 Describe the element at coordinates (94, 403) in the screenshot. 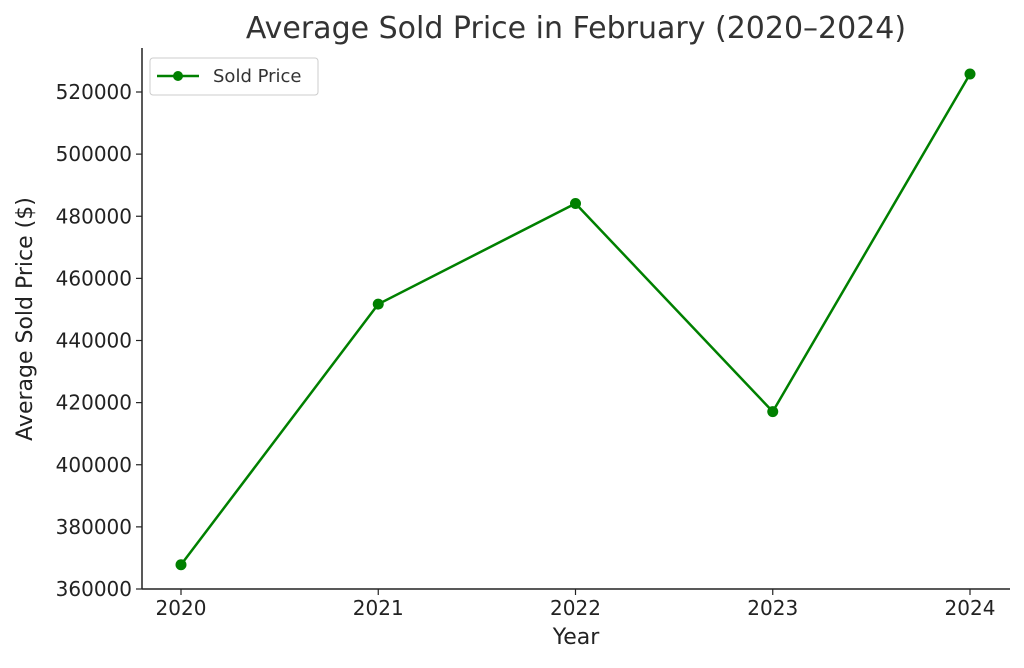

I see `y-tick-label: 420000` at that location.